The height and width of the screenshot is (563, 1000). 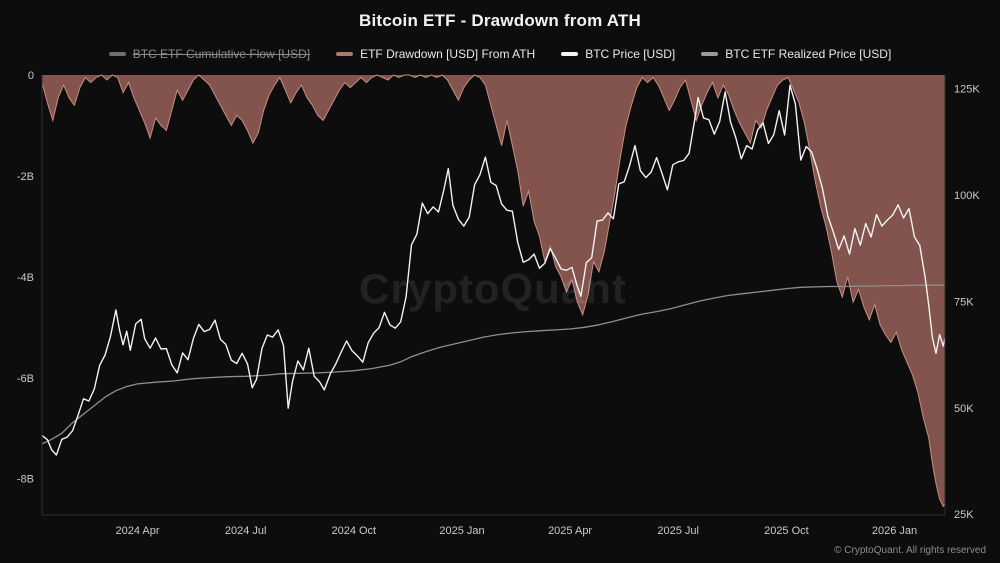 I want to click on legend-label: BTC ETF Cumulative Flow [USD], so click(x=221, y=54).